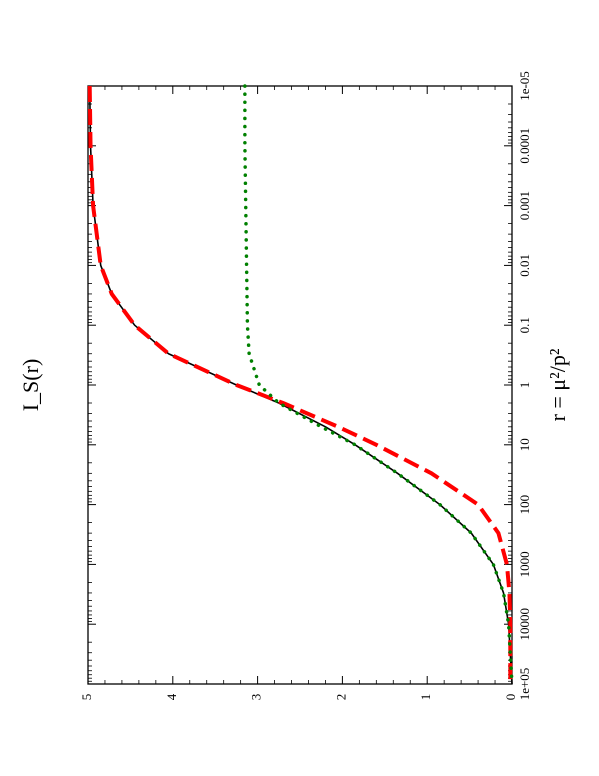 This screenshot has height=776, width=599. I want to click on y-axis-title: I_S(r), so click(30, 385).